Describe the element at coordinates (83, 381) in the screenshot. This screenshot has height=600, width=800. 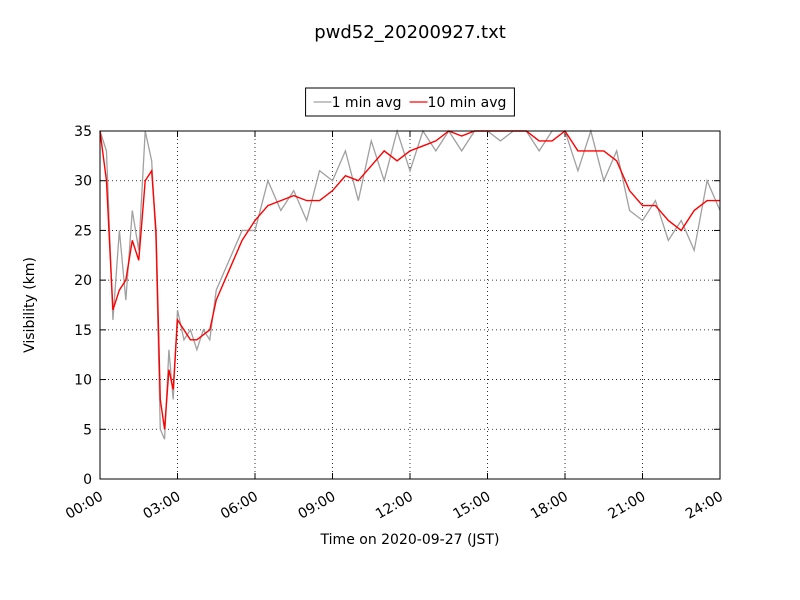
I see `y-tick-label: 10` at that location.